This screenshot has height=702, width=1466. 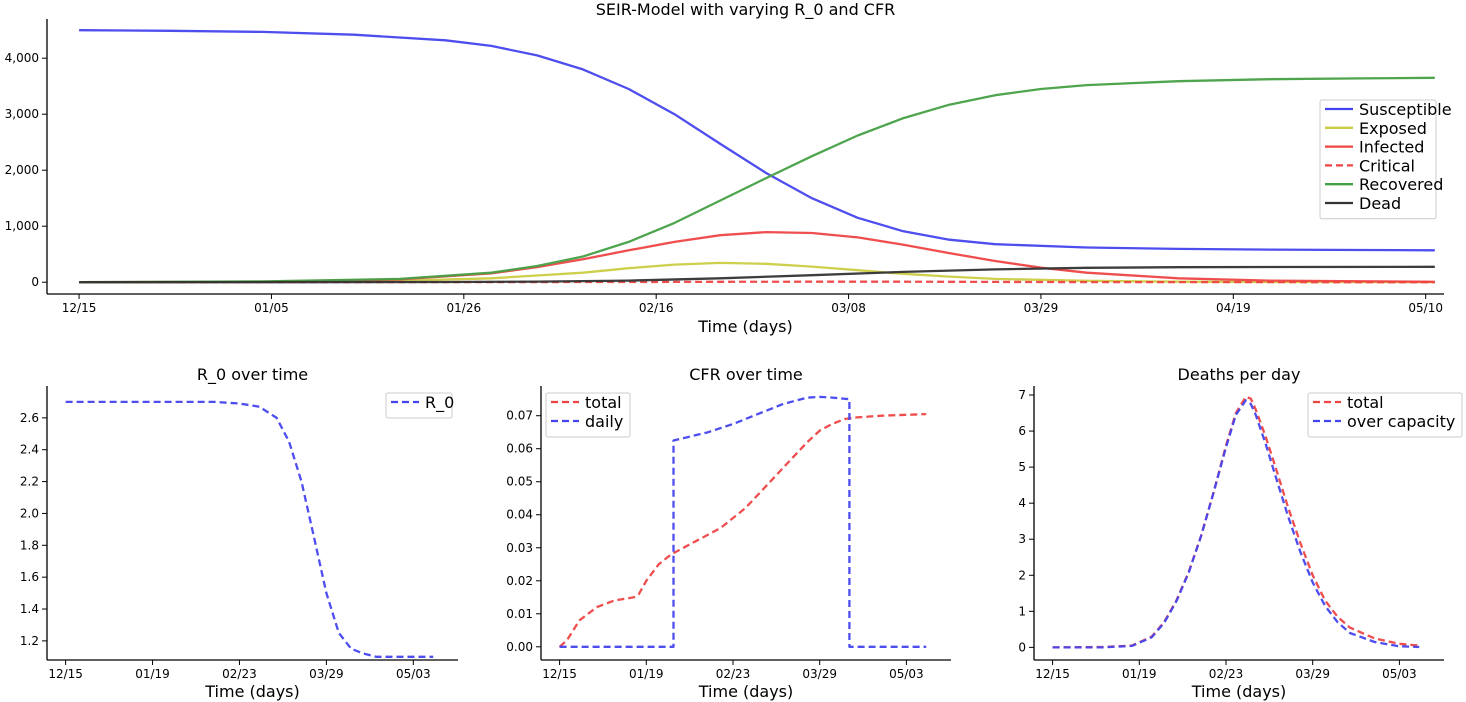 What do you see at coordinates (29, 450) in the screenshot?
I see `y-tick-label: 2.4` at bounding box center [29, 450].